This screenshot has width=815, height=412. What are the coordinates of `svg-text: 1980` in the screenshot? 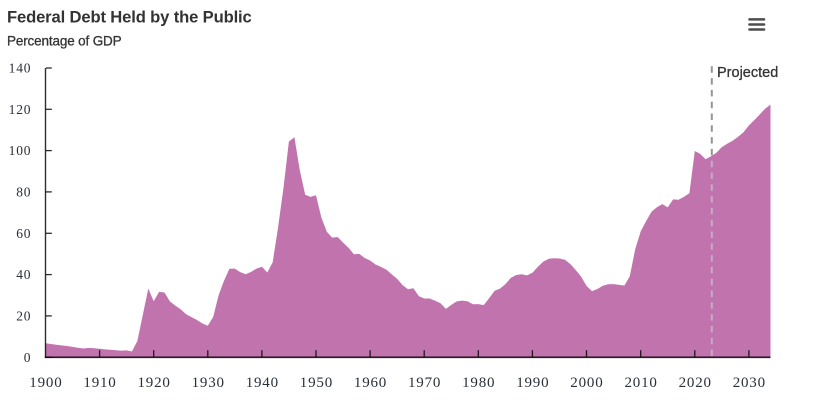 It's located at (478, 383).